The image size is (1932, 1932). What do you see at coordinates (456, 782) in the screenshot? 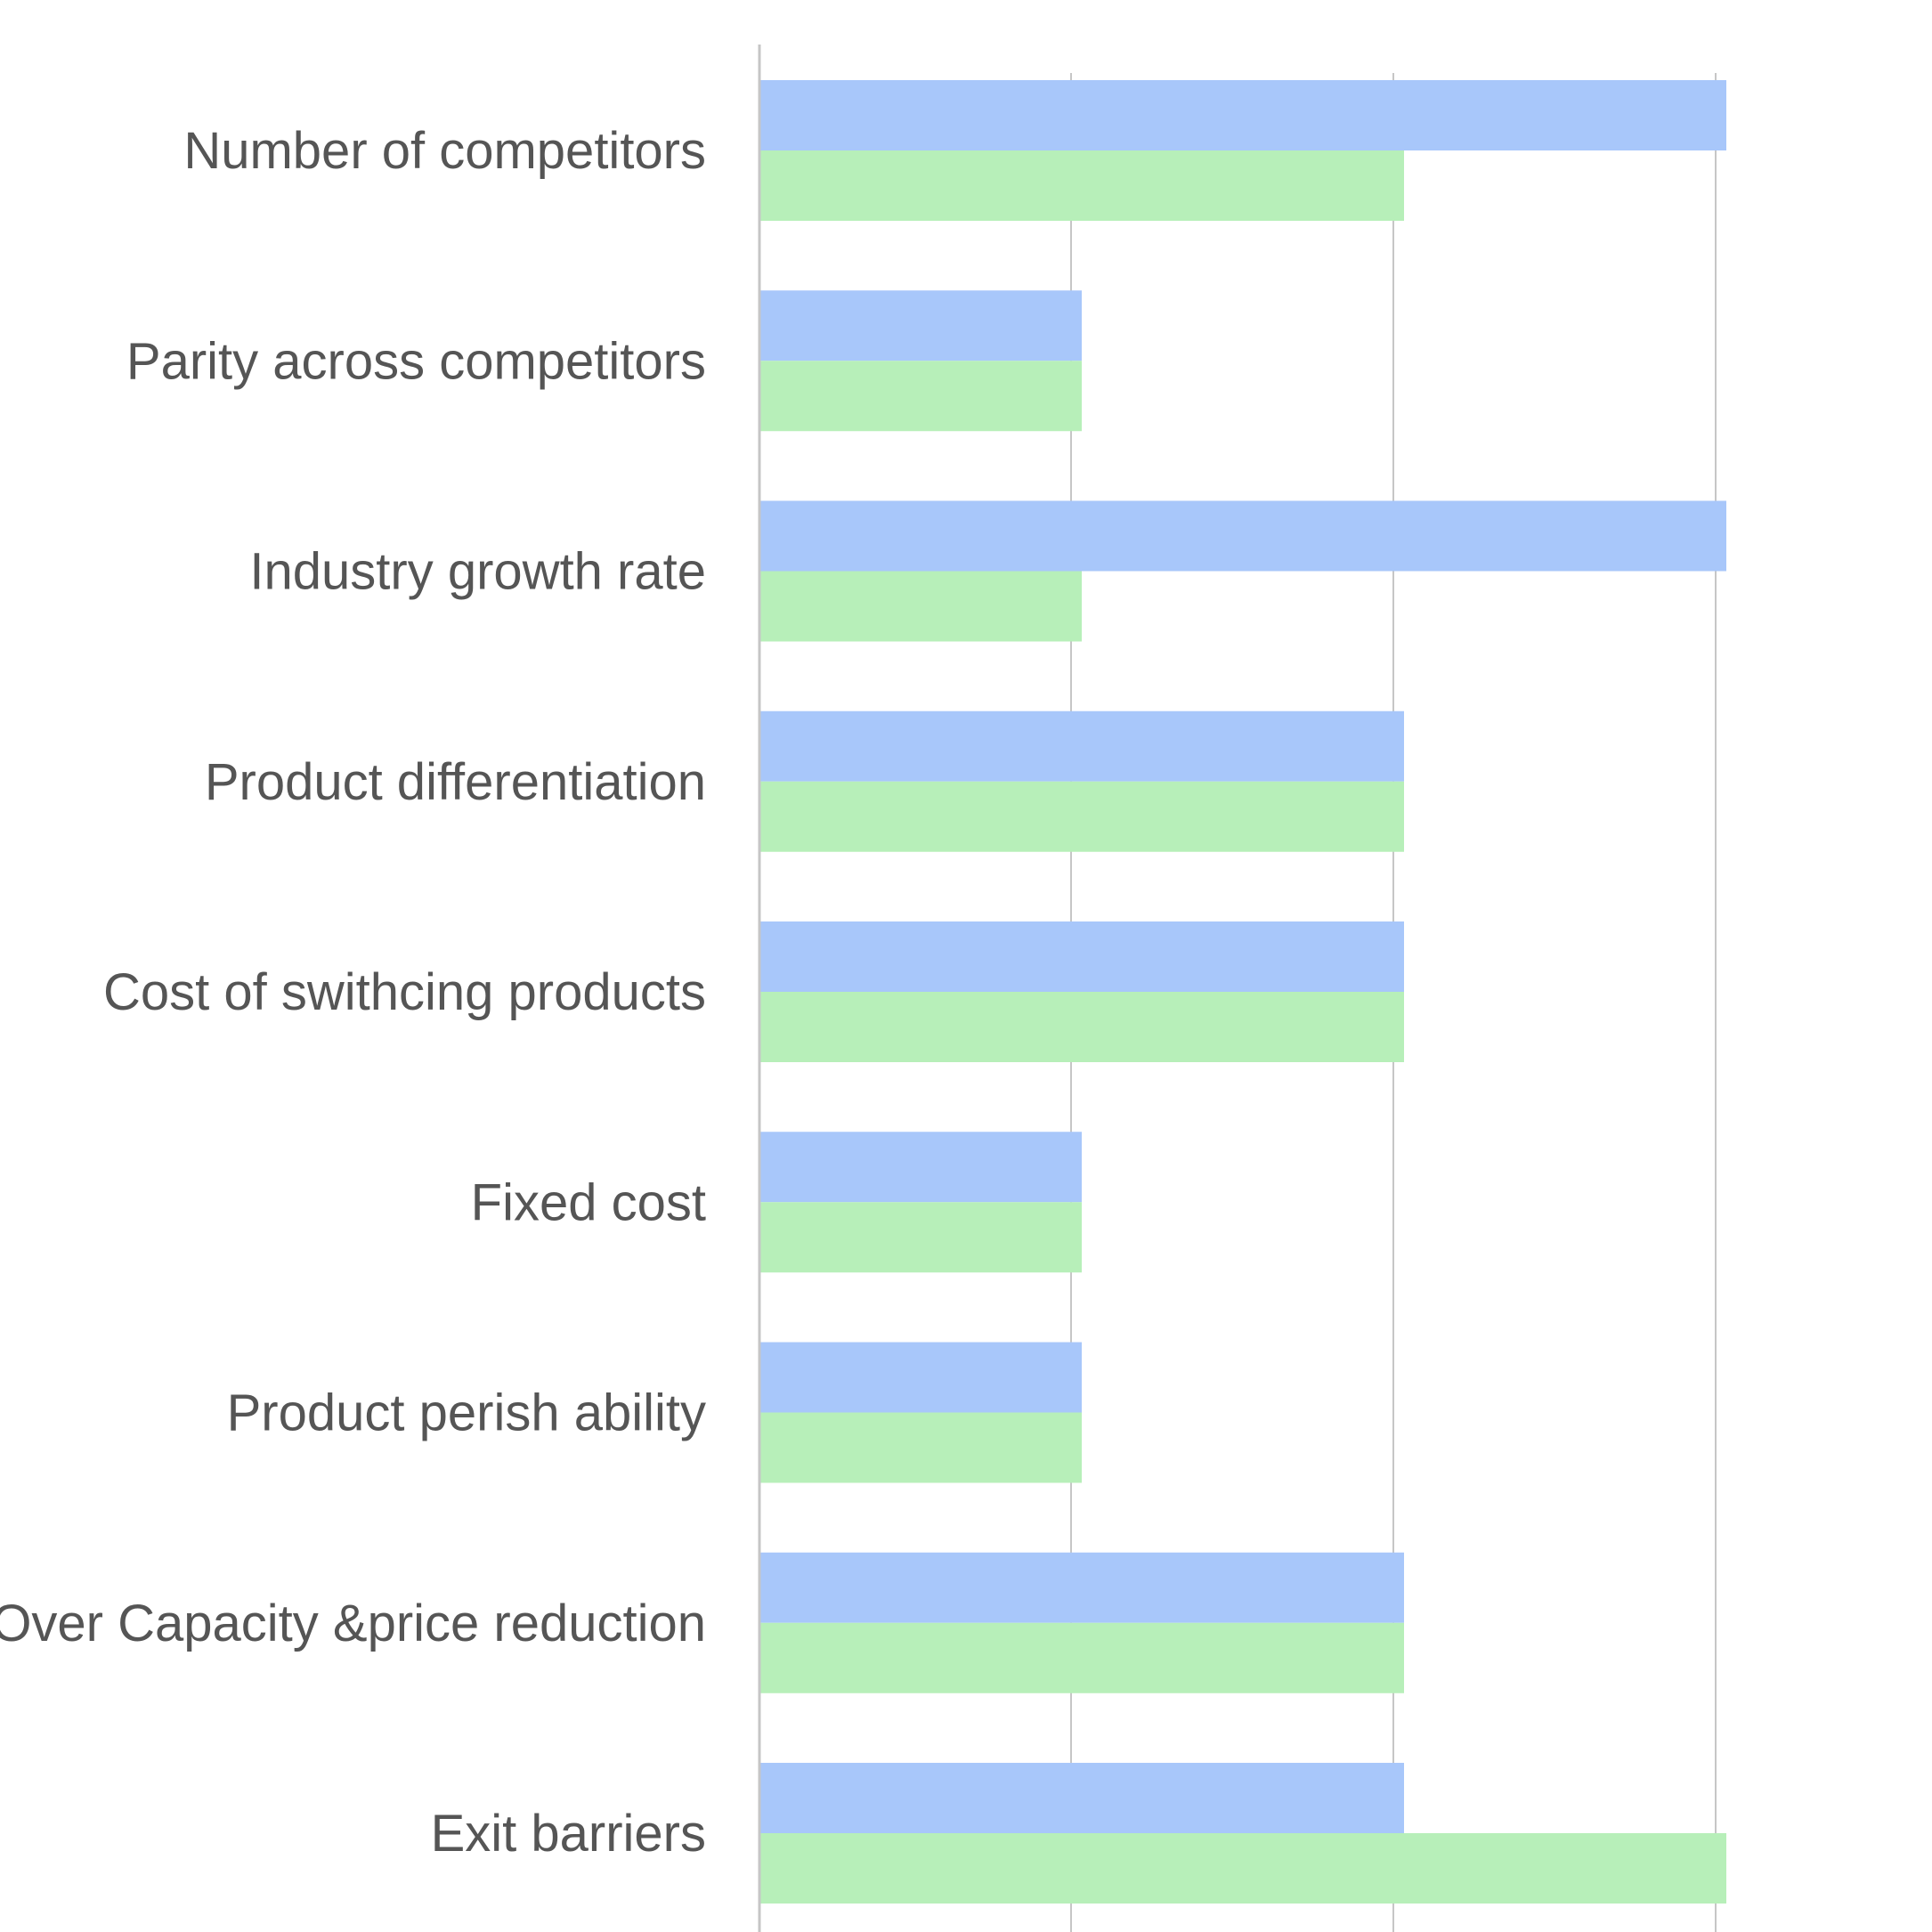
I see `category-label: Product differentiation` at bounding box center [456, 782].